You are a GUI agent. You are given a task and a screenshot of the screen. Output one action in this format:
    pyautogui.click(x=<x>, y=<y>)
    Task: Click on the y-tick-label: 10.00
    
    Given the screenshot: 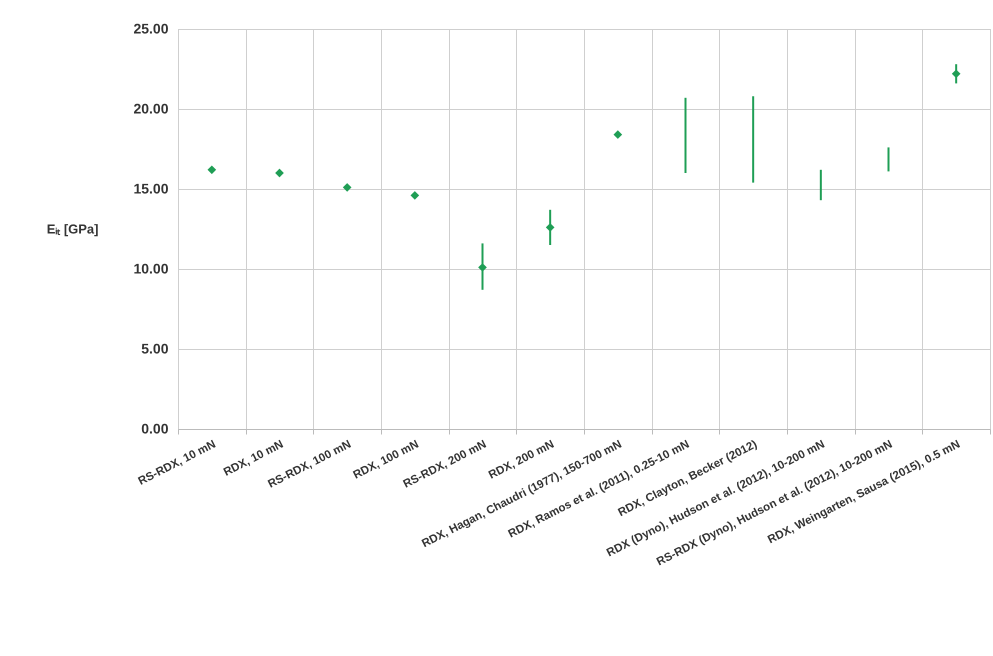 What is the action you would take?
    pyautogui.click(x=151, y=268)
    